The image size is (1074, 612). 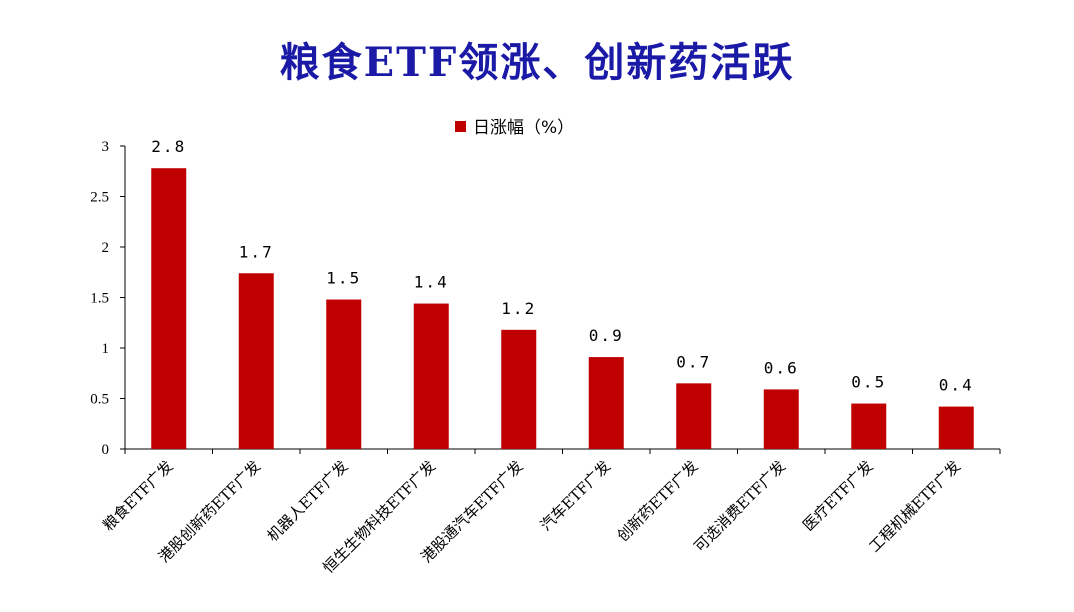 What do you see at coordinates (537, 62) in the screenshot?
I see `page-title: 粮食ETF领涨、创新药活跃` at bounding box center [537, 62].